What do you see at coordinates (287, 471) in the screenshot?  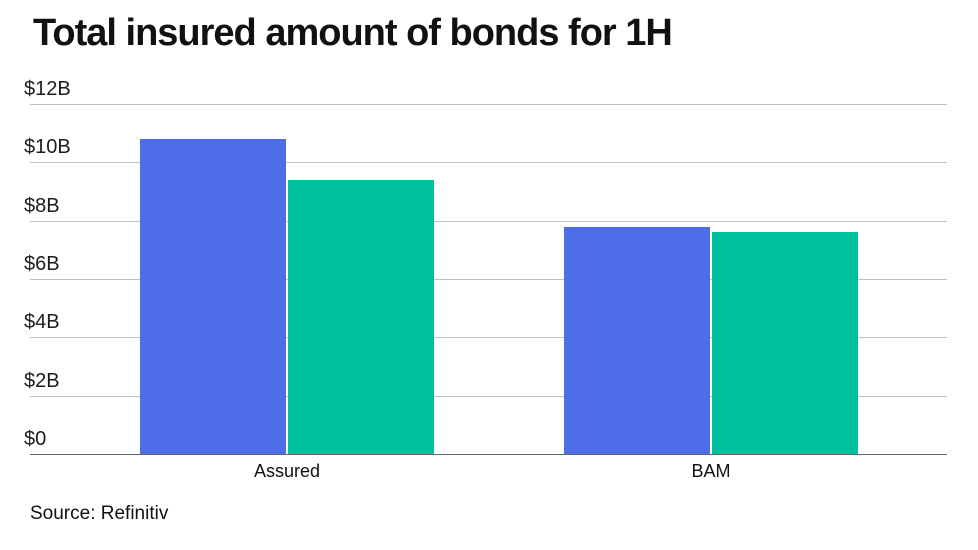 I see `x-category-label: Assured` at bounding box center [287, 471].